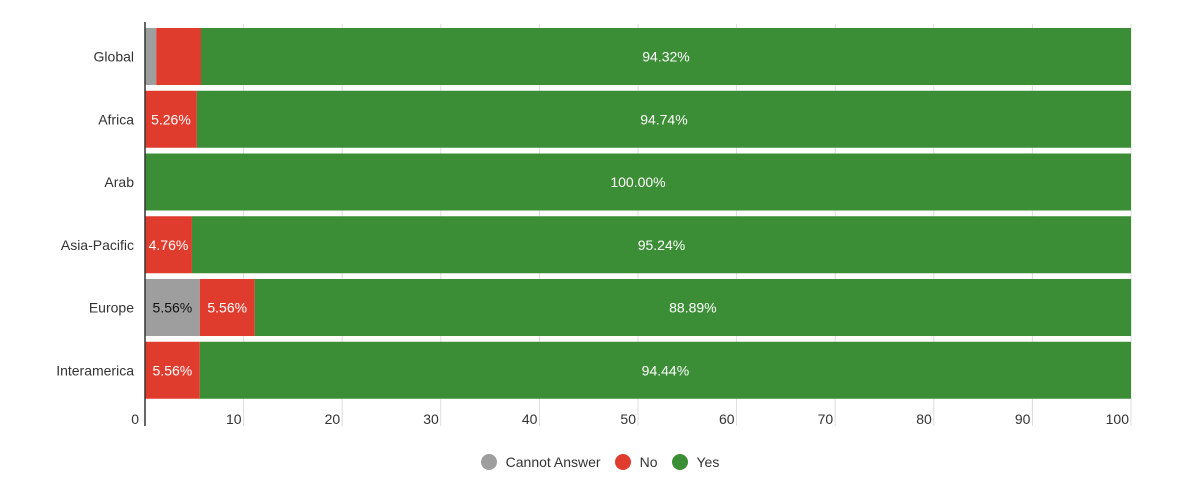  What do you see at coordinates (135, 419) in the screenshot?
I see `x-tick-label-0: 0` at bounding box center [135, 419].